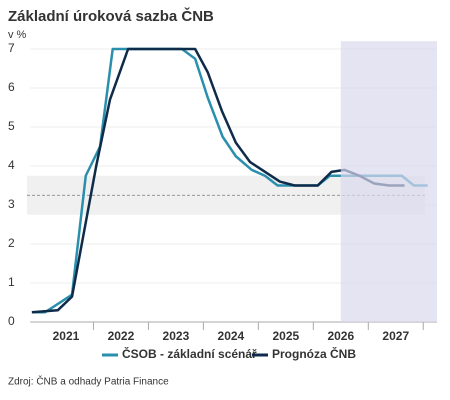 The width and height of the screenshot is (450, 400). What do you see at coordinates (176, 336) in the screenshot?
I see `x-tick-label: 2023` at bounding box center [176, 336].